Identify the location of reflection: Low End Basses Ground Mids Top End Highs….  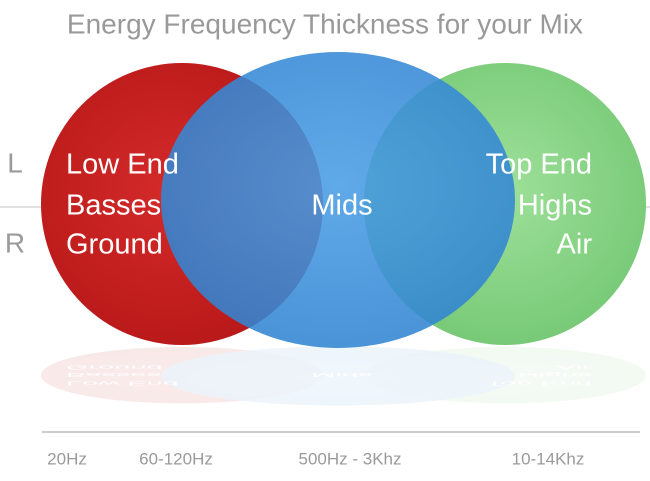
(343, 376).